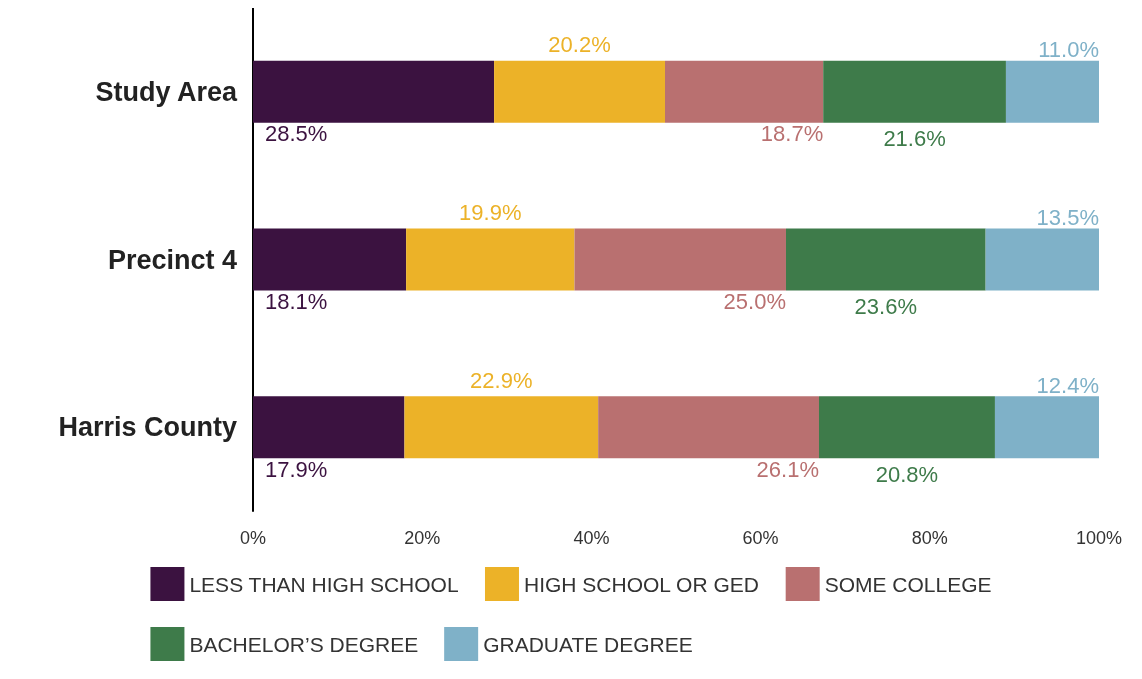 The image size is (1142, 679). Describe the element at coordinates (1068, 50) in the screenshot. I see `data-label: 11.0%` at that location.